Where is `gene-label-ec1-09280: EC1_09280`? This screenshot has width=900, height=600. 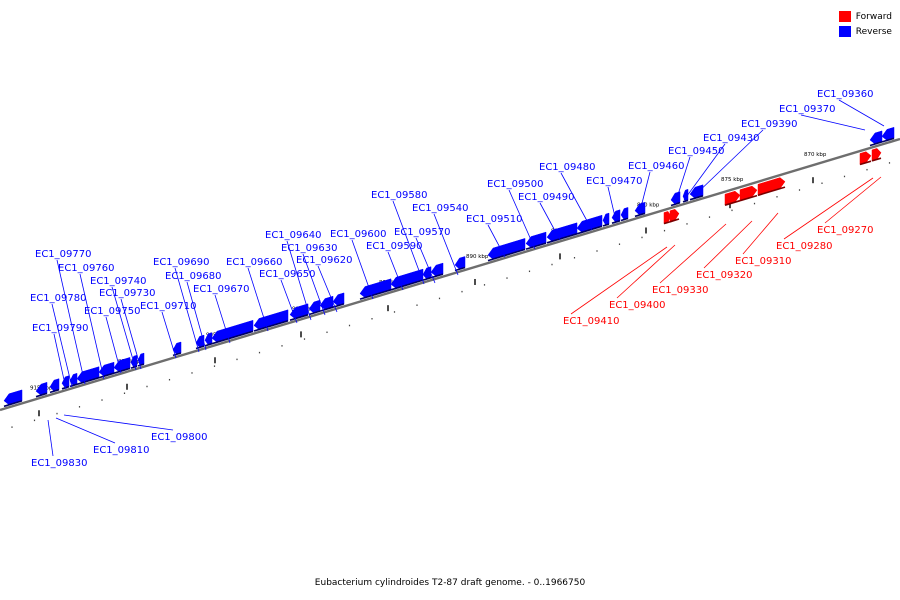 gene-label-ec1-09280: EC1_09280 is located at coordinates (825, 214).